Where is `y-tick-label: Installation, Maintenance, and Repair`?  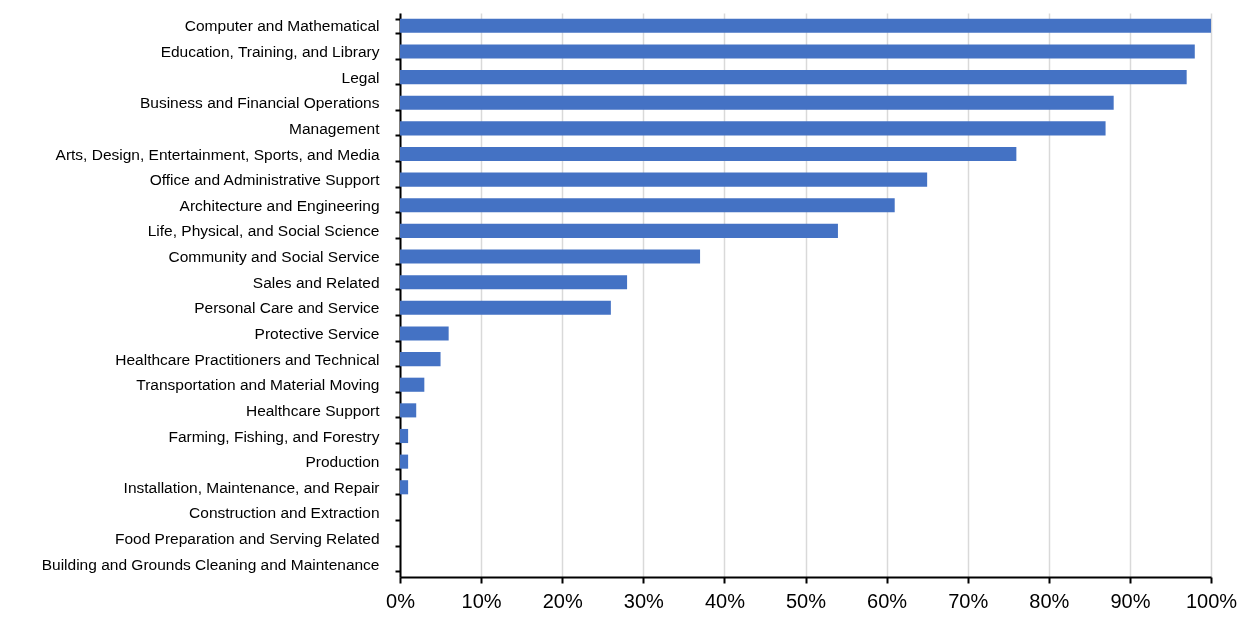
y-tick-label: Installation, Maintenance, and Repair is located at coordinates (251, 487).